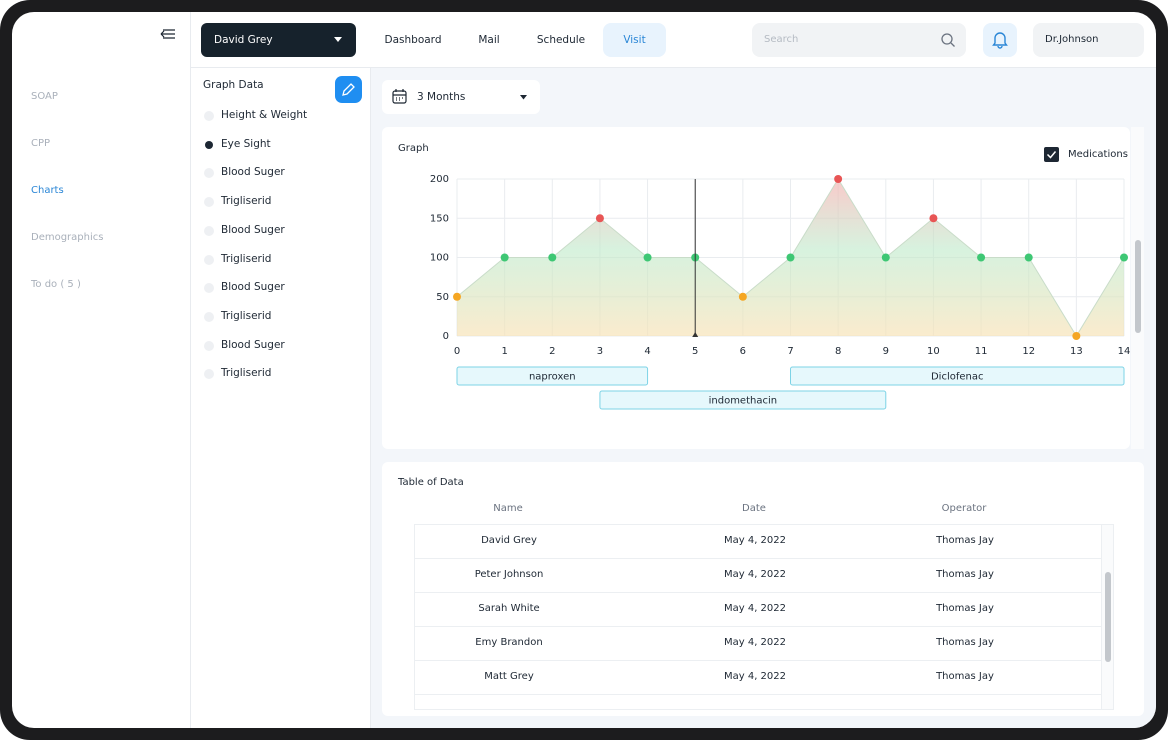 This screenshot has width=1168, height=740. What do you see at coordinates (1072, 39) in the screenshot?
I see `user-name: Dr.Johnson` at bounding box center [1072, 39].